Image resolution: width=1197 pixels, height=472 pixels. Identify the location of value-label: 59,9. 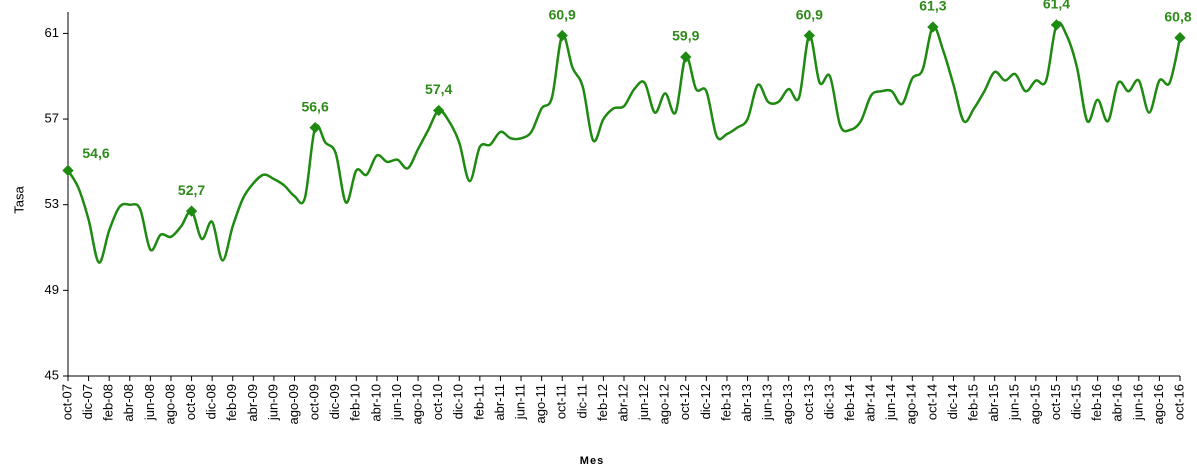
(685, 36).